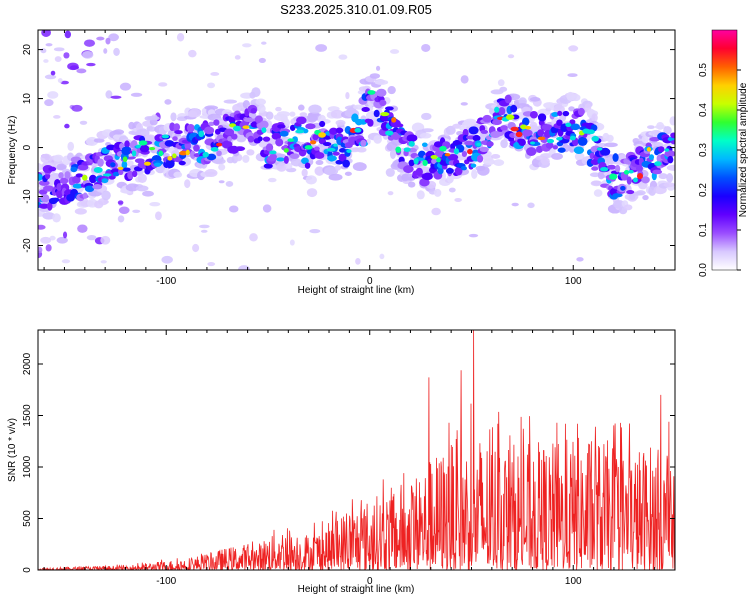 The image size is (750, 600). Describe the element at coordinates (703, 270) in the screenshot. I see `colorbar-tick-label: 0.0` at that location.